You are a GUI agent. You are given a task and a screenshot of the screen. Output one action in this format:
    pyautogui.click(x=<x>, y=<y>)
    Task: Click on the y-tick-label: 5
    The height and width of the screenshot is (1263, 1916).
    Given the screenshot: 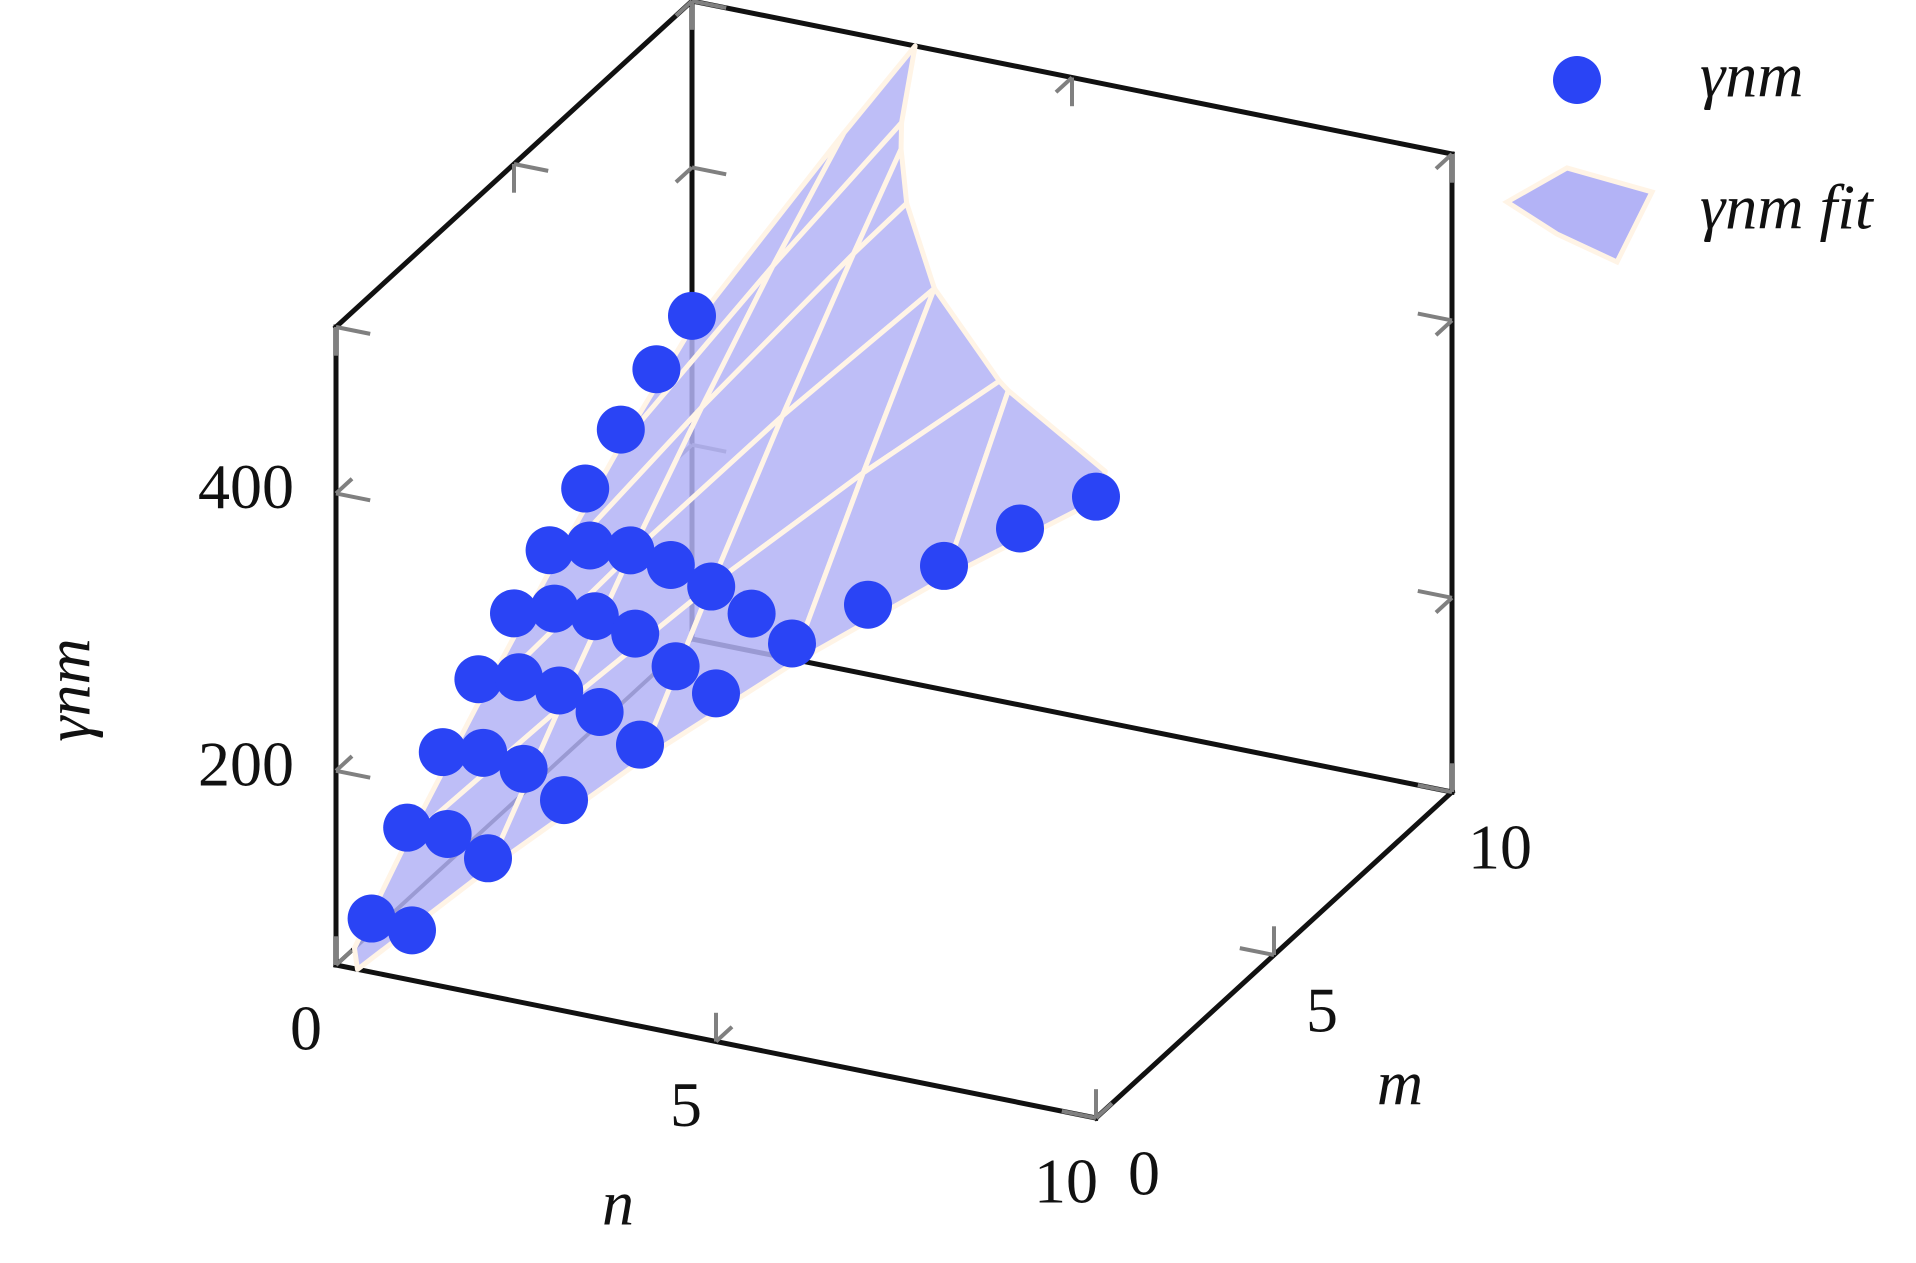 What is the action you would take?
    pyautogui.click(x=1322, y=1010)
    